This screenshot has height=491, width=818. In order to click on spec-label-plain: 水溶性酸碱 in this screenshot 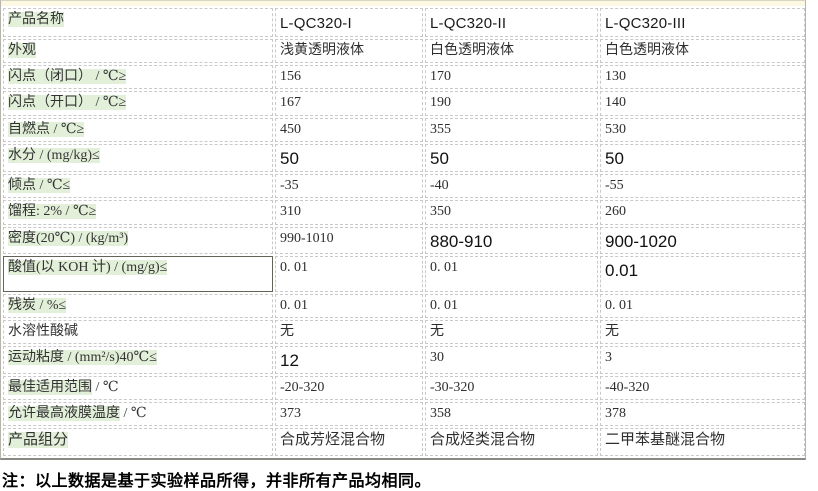, I will do `click(43, 332)`.